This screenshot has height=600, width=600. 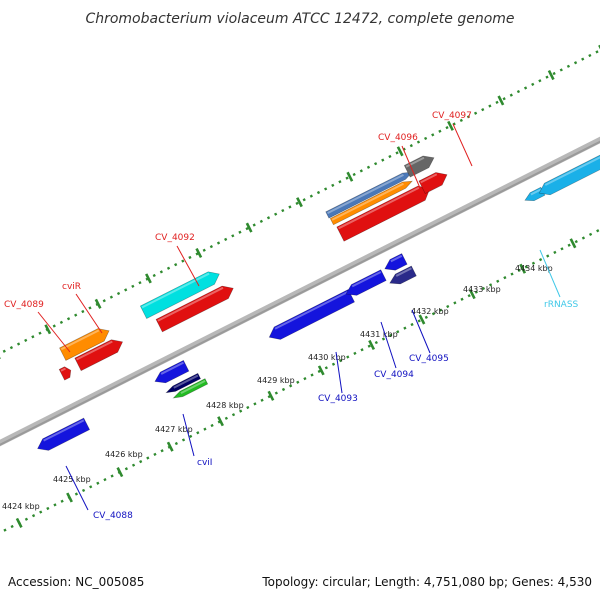 What do you see at coordinates (338, 399) in the screenshot?
I see `gene-label: CV_4093` at bounding box center [338, 399].